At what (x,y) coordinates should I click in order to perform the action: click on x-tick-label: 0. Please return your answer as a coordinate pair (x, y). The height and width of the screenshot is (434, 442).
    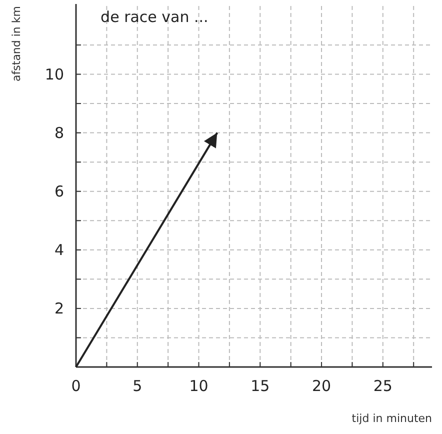
    Looking at the image, I should click on (76, 386).